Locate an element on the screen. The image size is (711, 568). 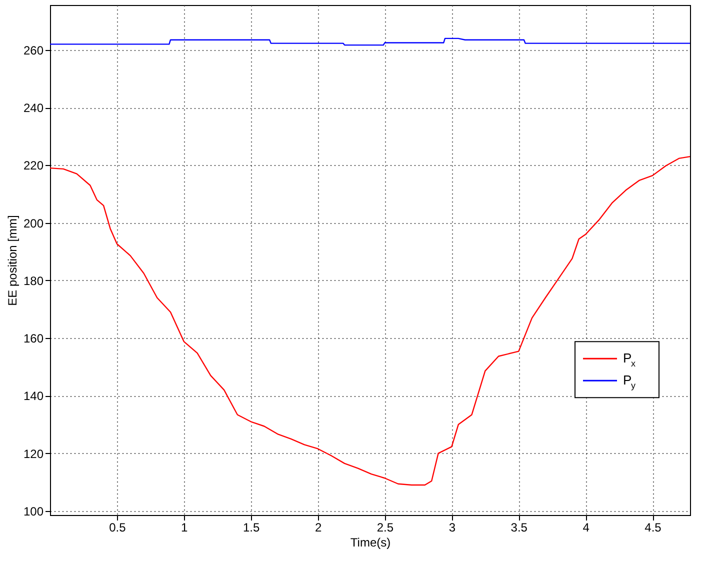
y-tick-label: 240 is located at coordinates (33, 108).